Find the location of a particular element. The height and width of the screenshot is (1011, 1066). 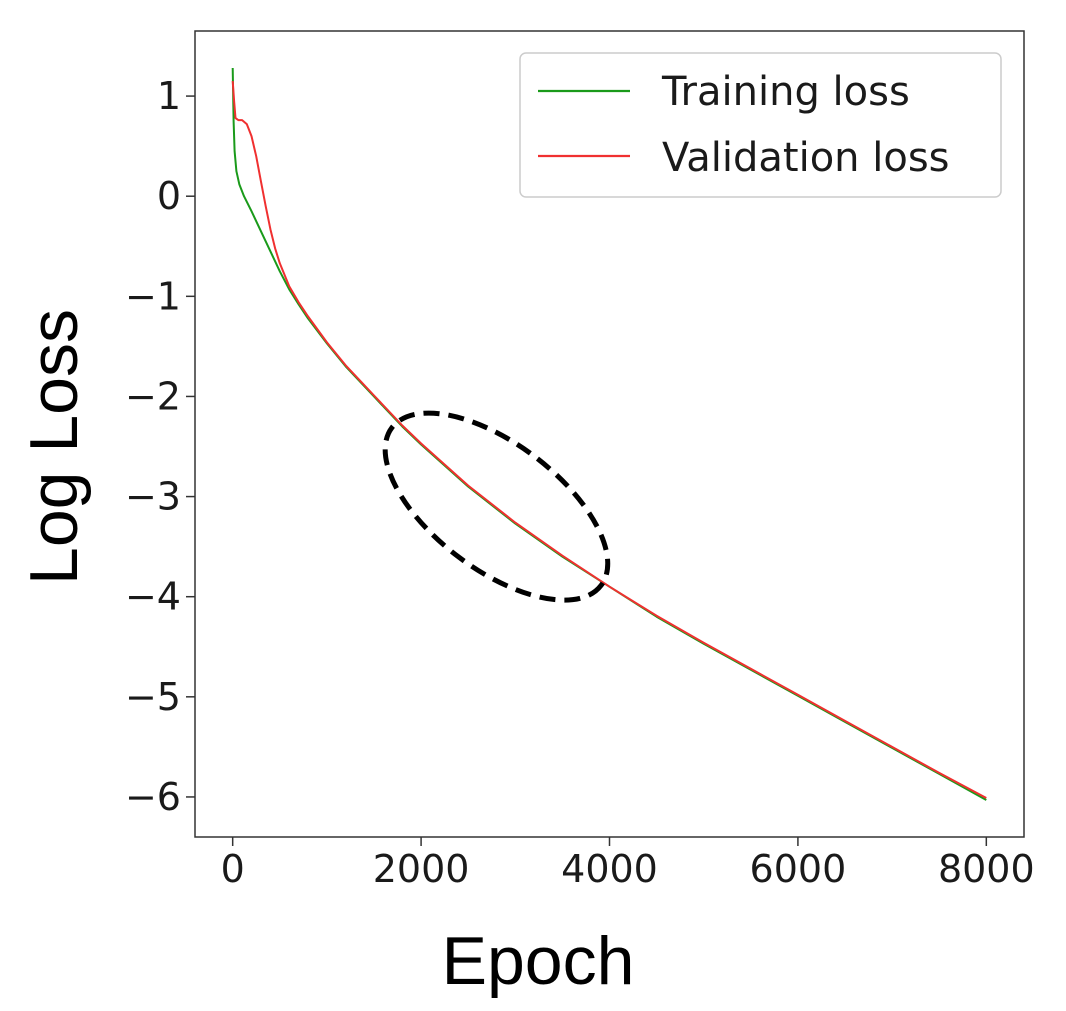

y-axis-title: Log Loss is located at coordinates (54, 447).